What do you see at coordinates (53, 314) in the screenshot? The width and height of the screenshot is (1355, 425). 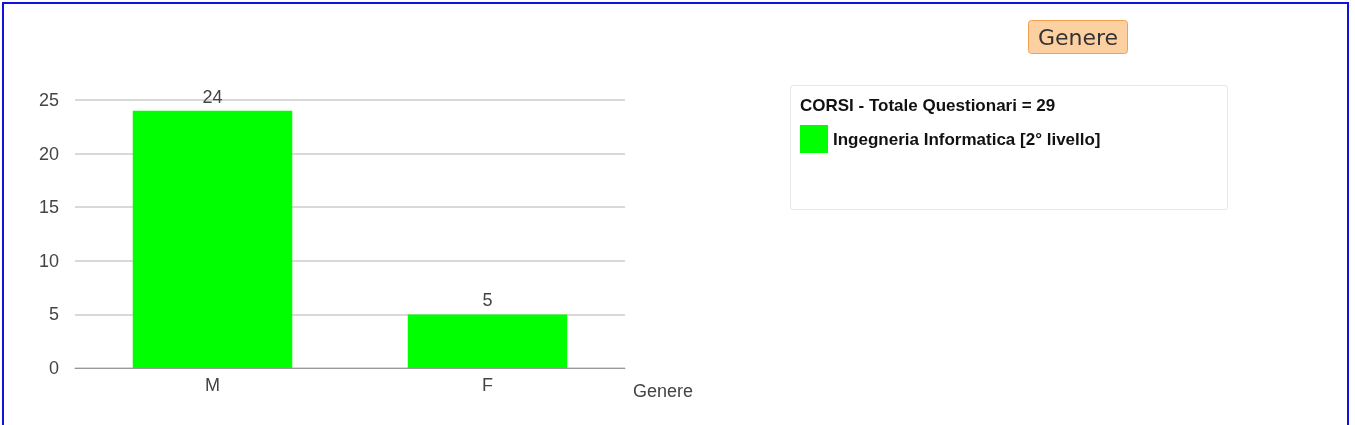 I see `y-tick-label: 5` at bounding box center [53, 314].